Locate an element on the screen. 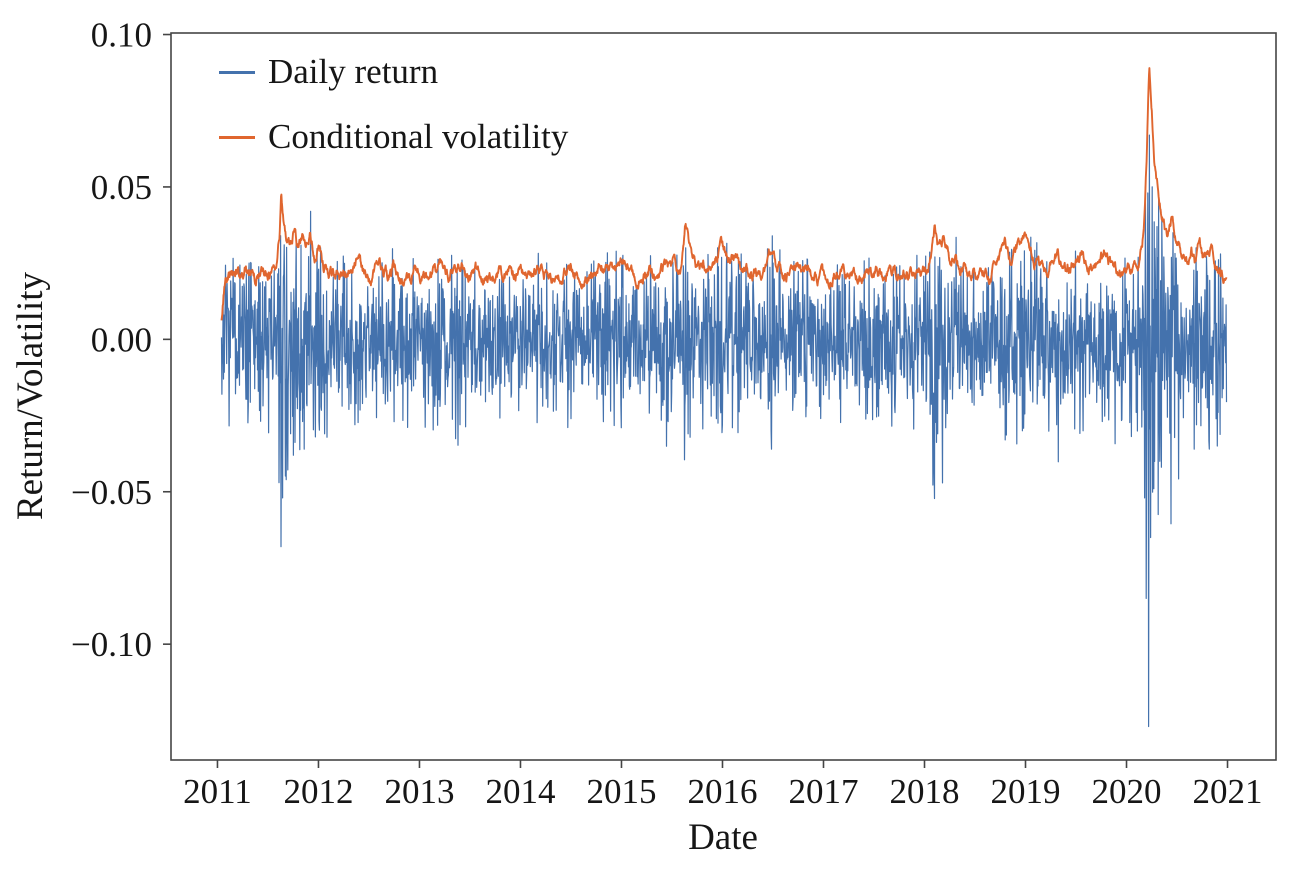  y-axis-title: Return/Volatility is located at coordinates (30, 395).